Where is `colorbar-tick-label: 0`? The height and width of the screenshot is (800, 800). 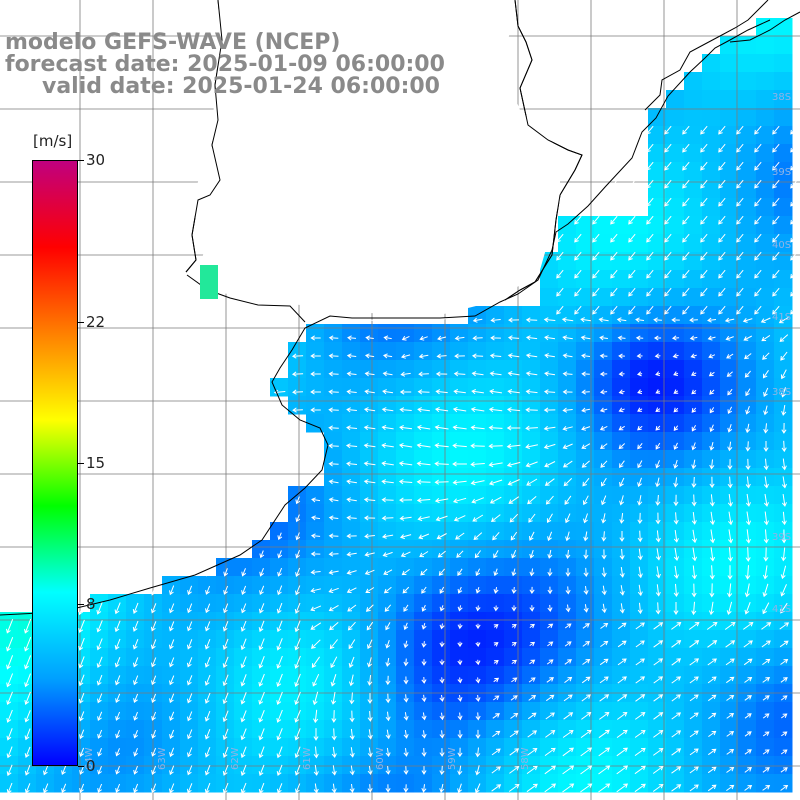 colorbar-tick-label: 0 is located at coordinates (91, 766).